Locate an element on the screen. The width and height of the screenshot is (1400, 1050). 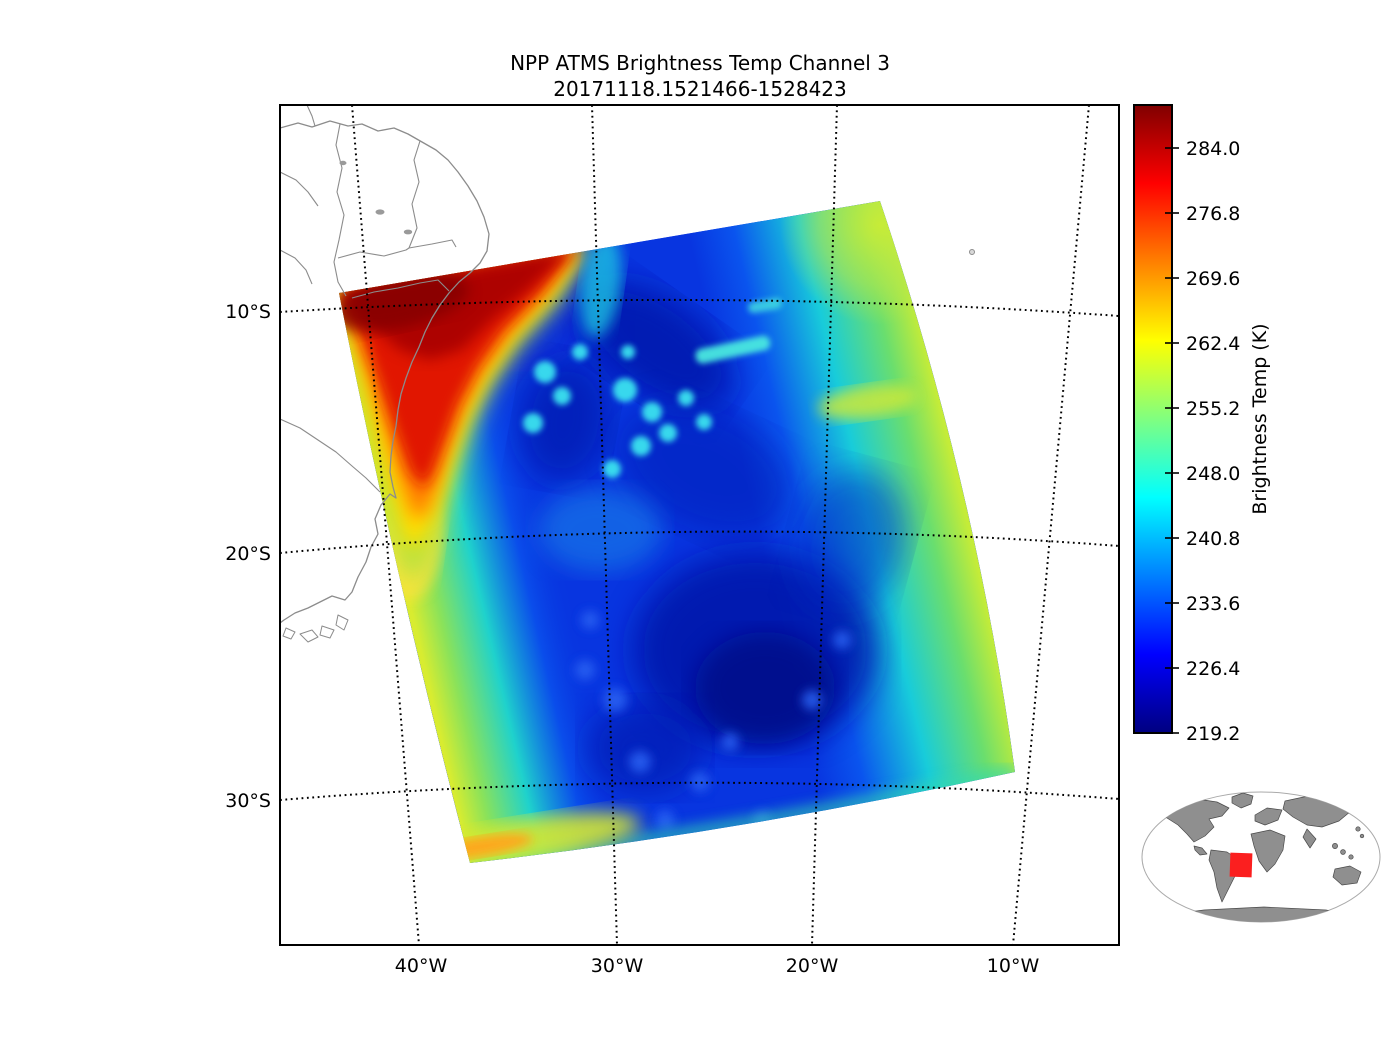
warm-land-region is located at coordinates (465, 414).